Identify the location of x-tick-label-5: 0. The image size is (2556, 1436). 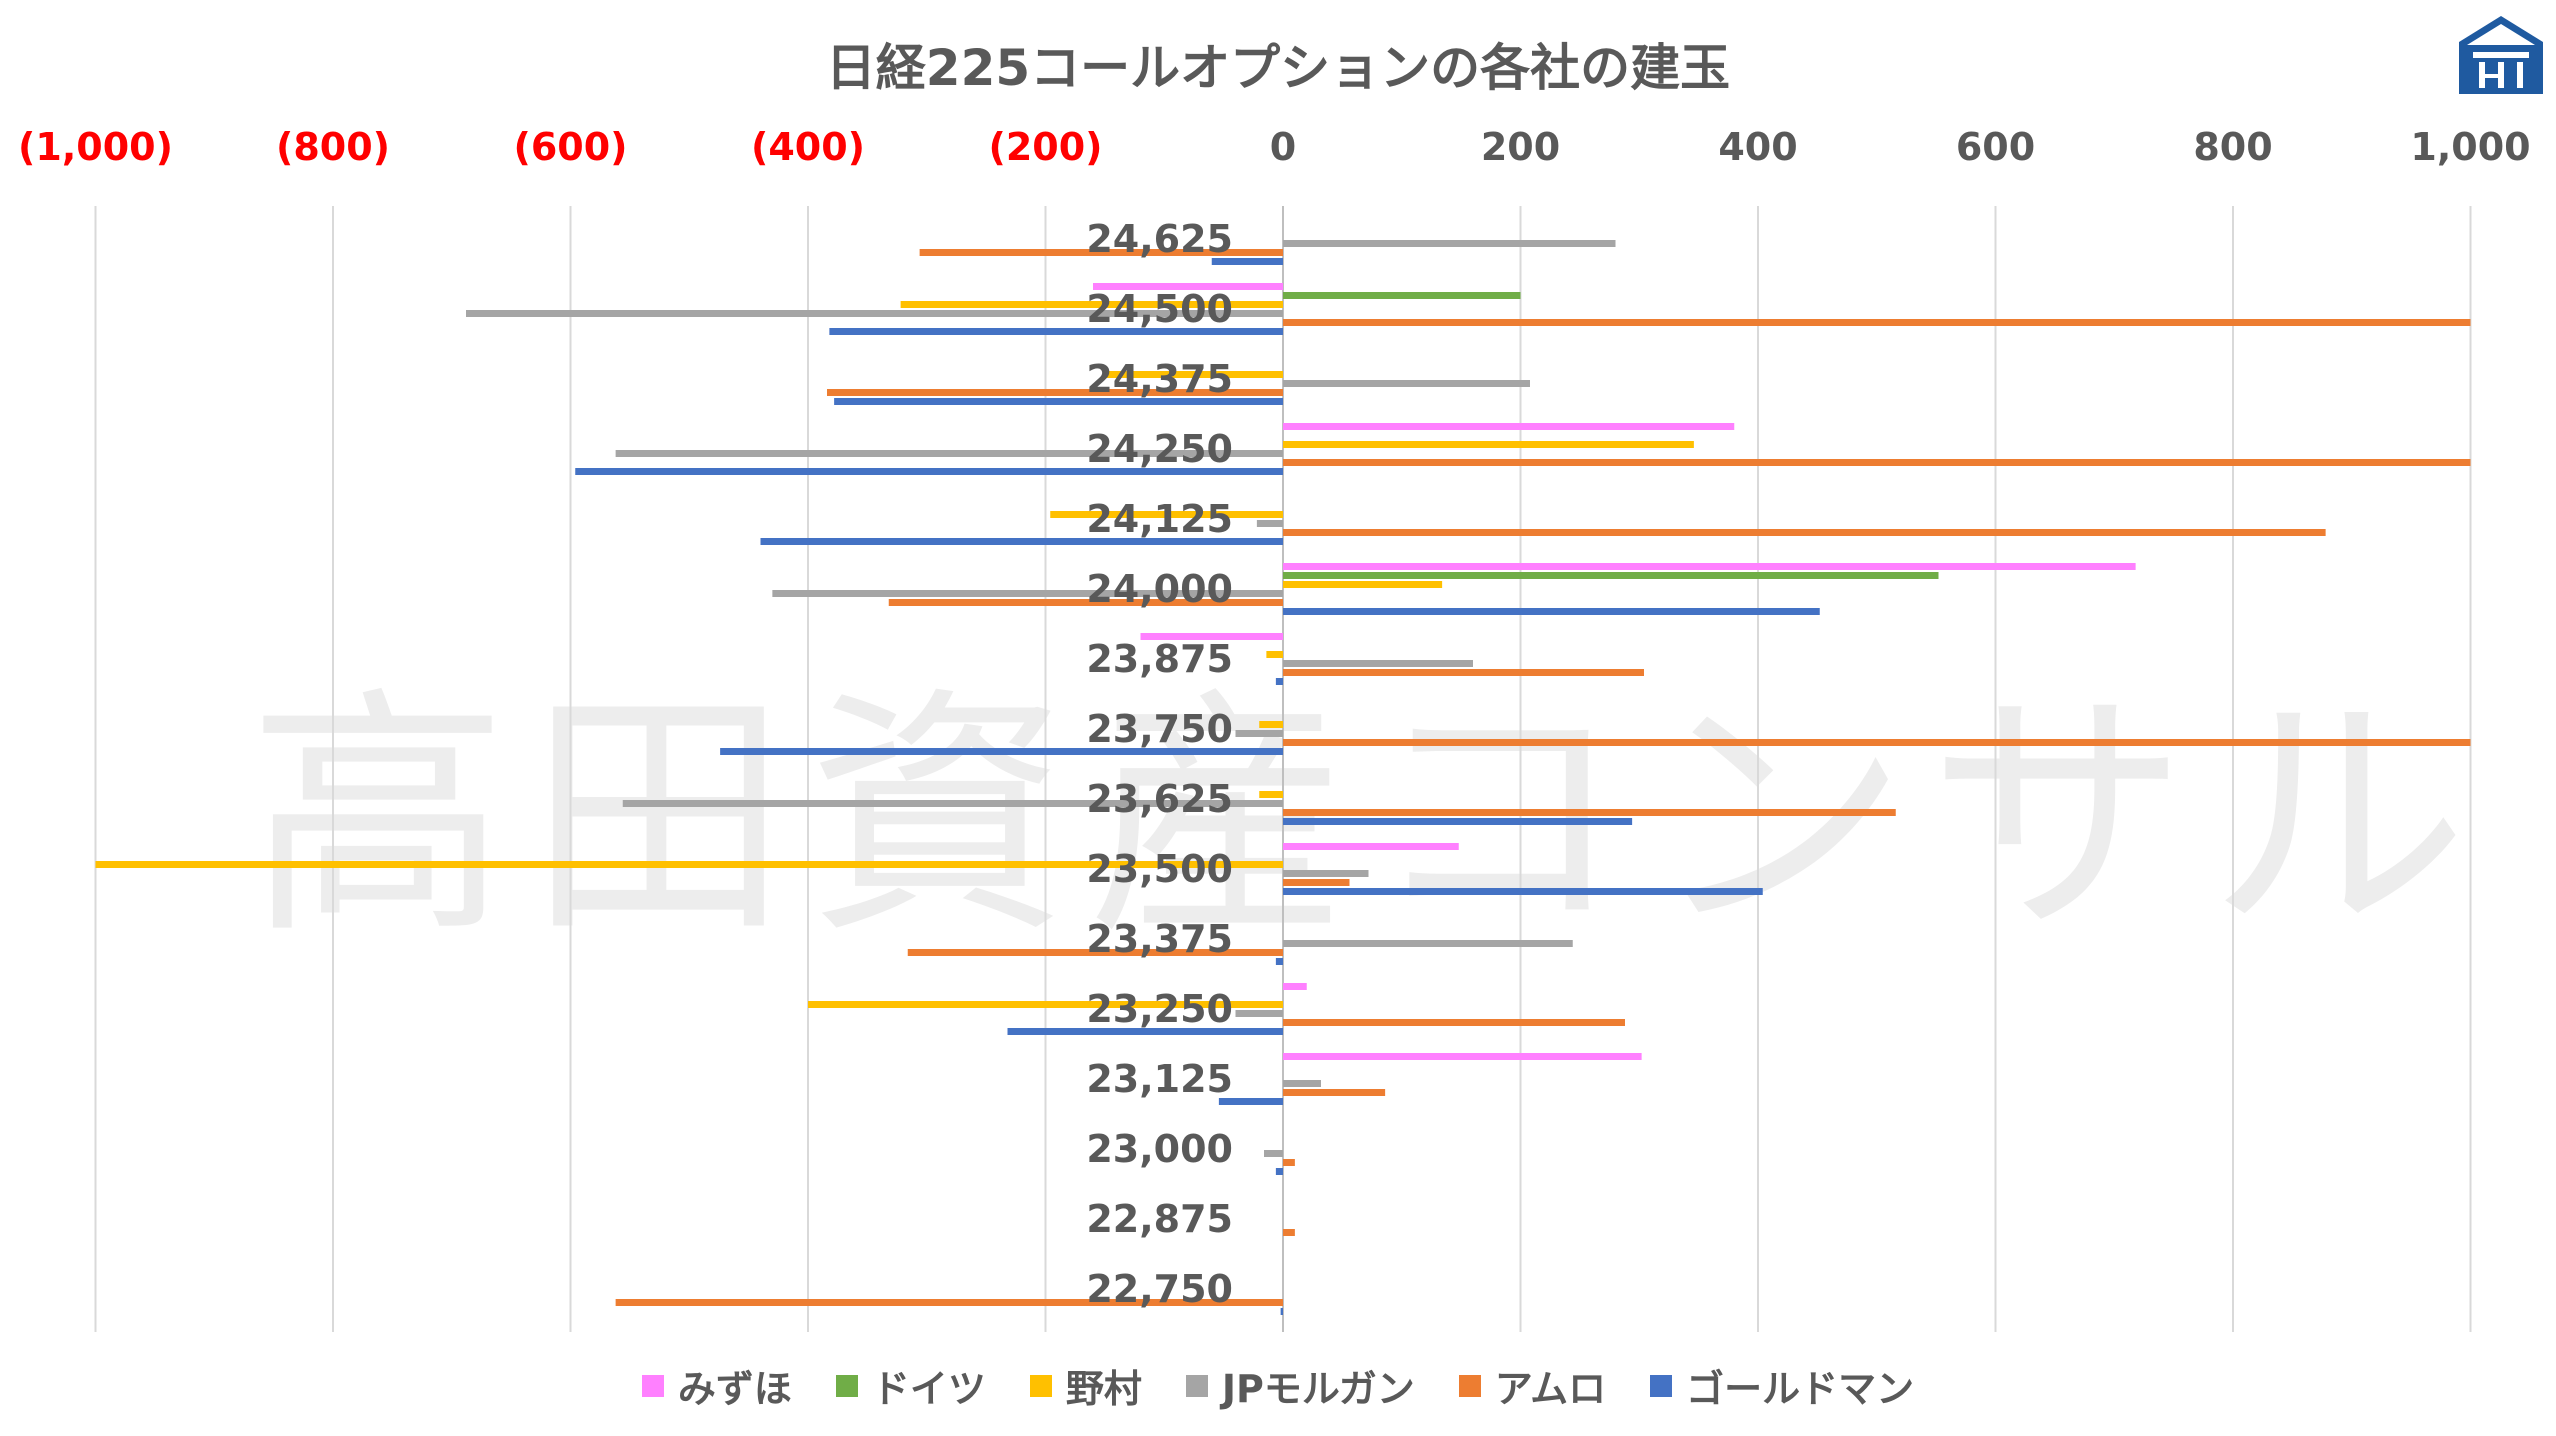
(1283, 147).